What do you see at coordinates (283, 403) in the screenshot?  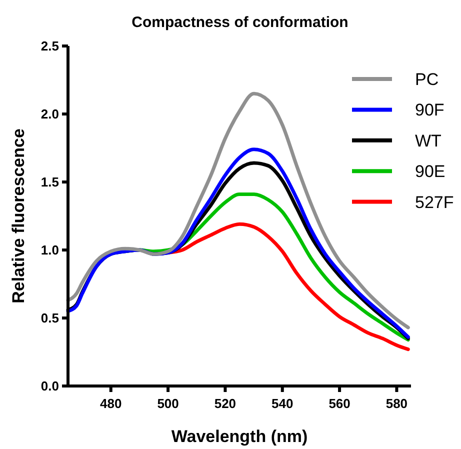 I see `x-tick-label: 540` at bounding box center [283, 403].